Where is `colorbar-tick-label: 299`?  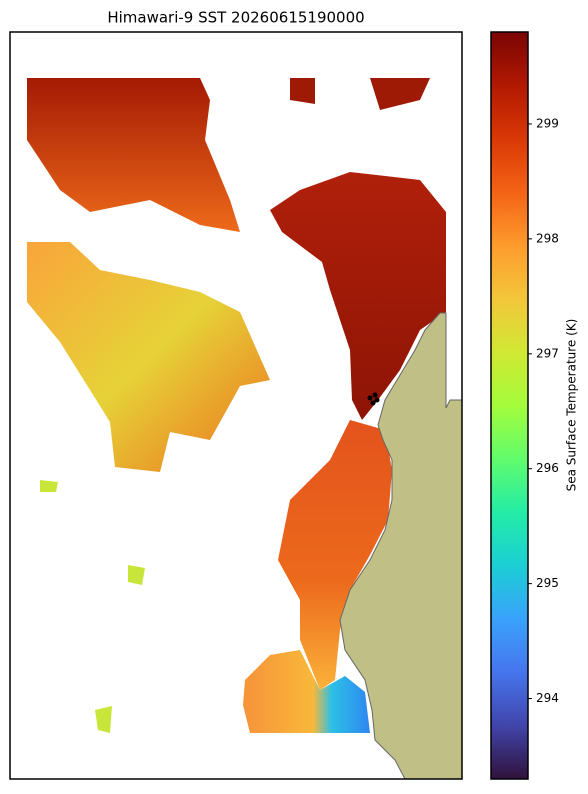 colorbar-tick-label: 299 is located at coordinates (547, 123).